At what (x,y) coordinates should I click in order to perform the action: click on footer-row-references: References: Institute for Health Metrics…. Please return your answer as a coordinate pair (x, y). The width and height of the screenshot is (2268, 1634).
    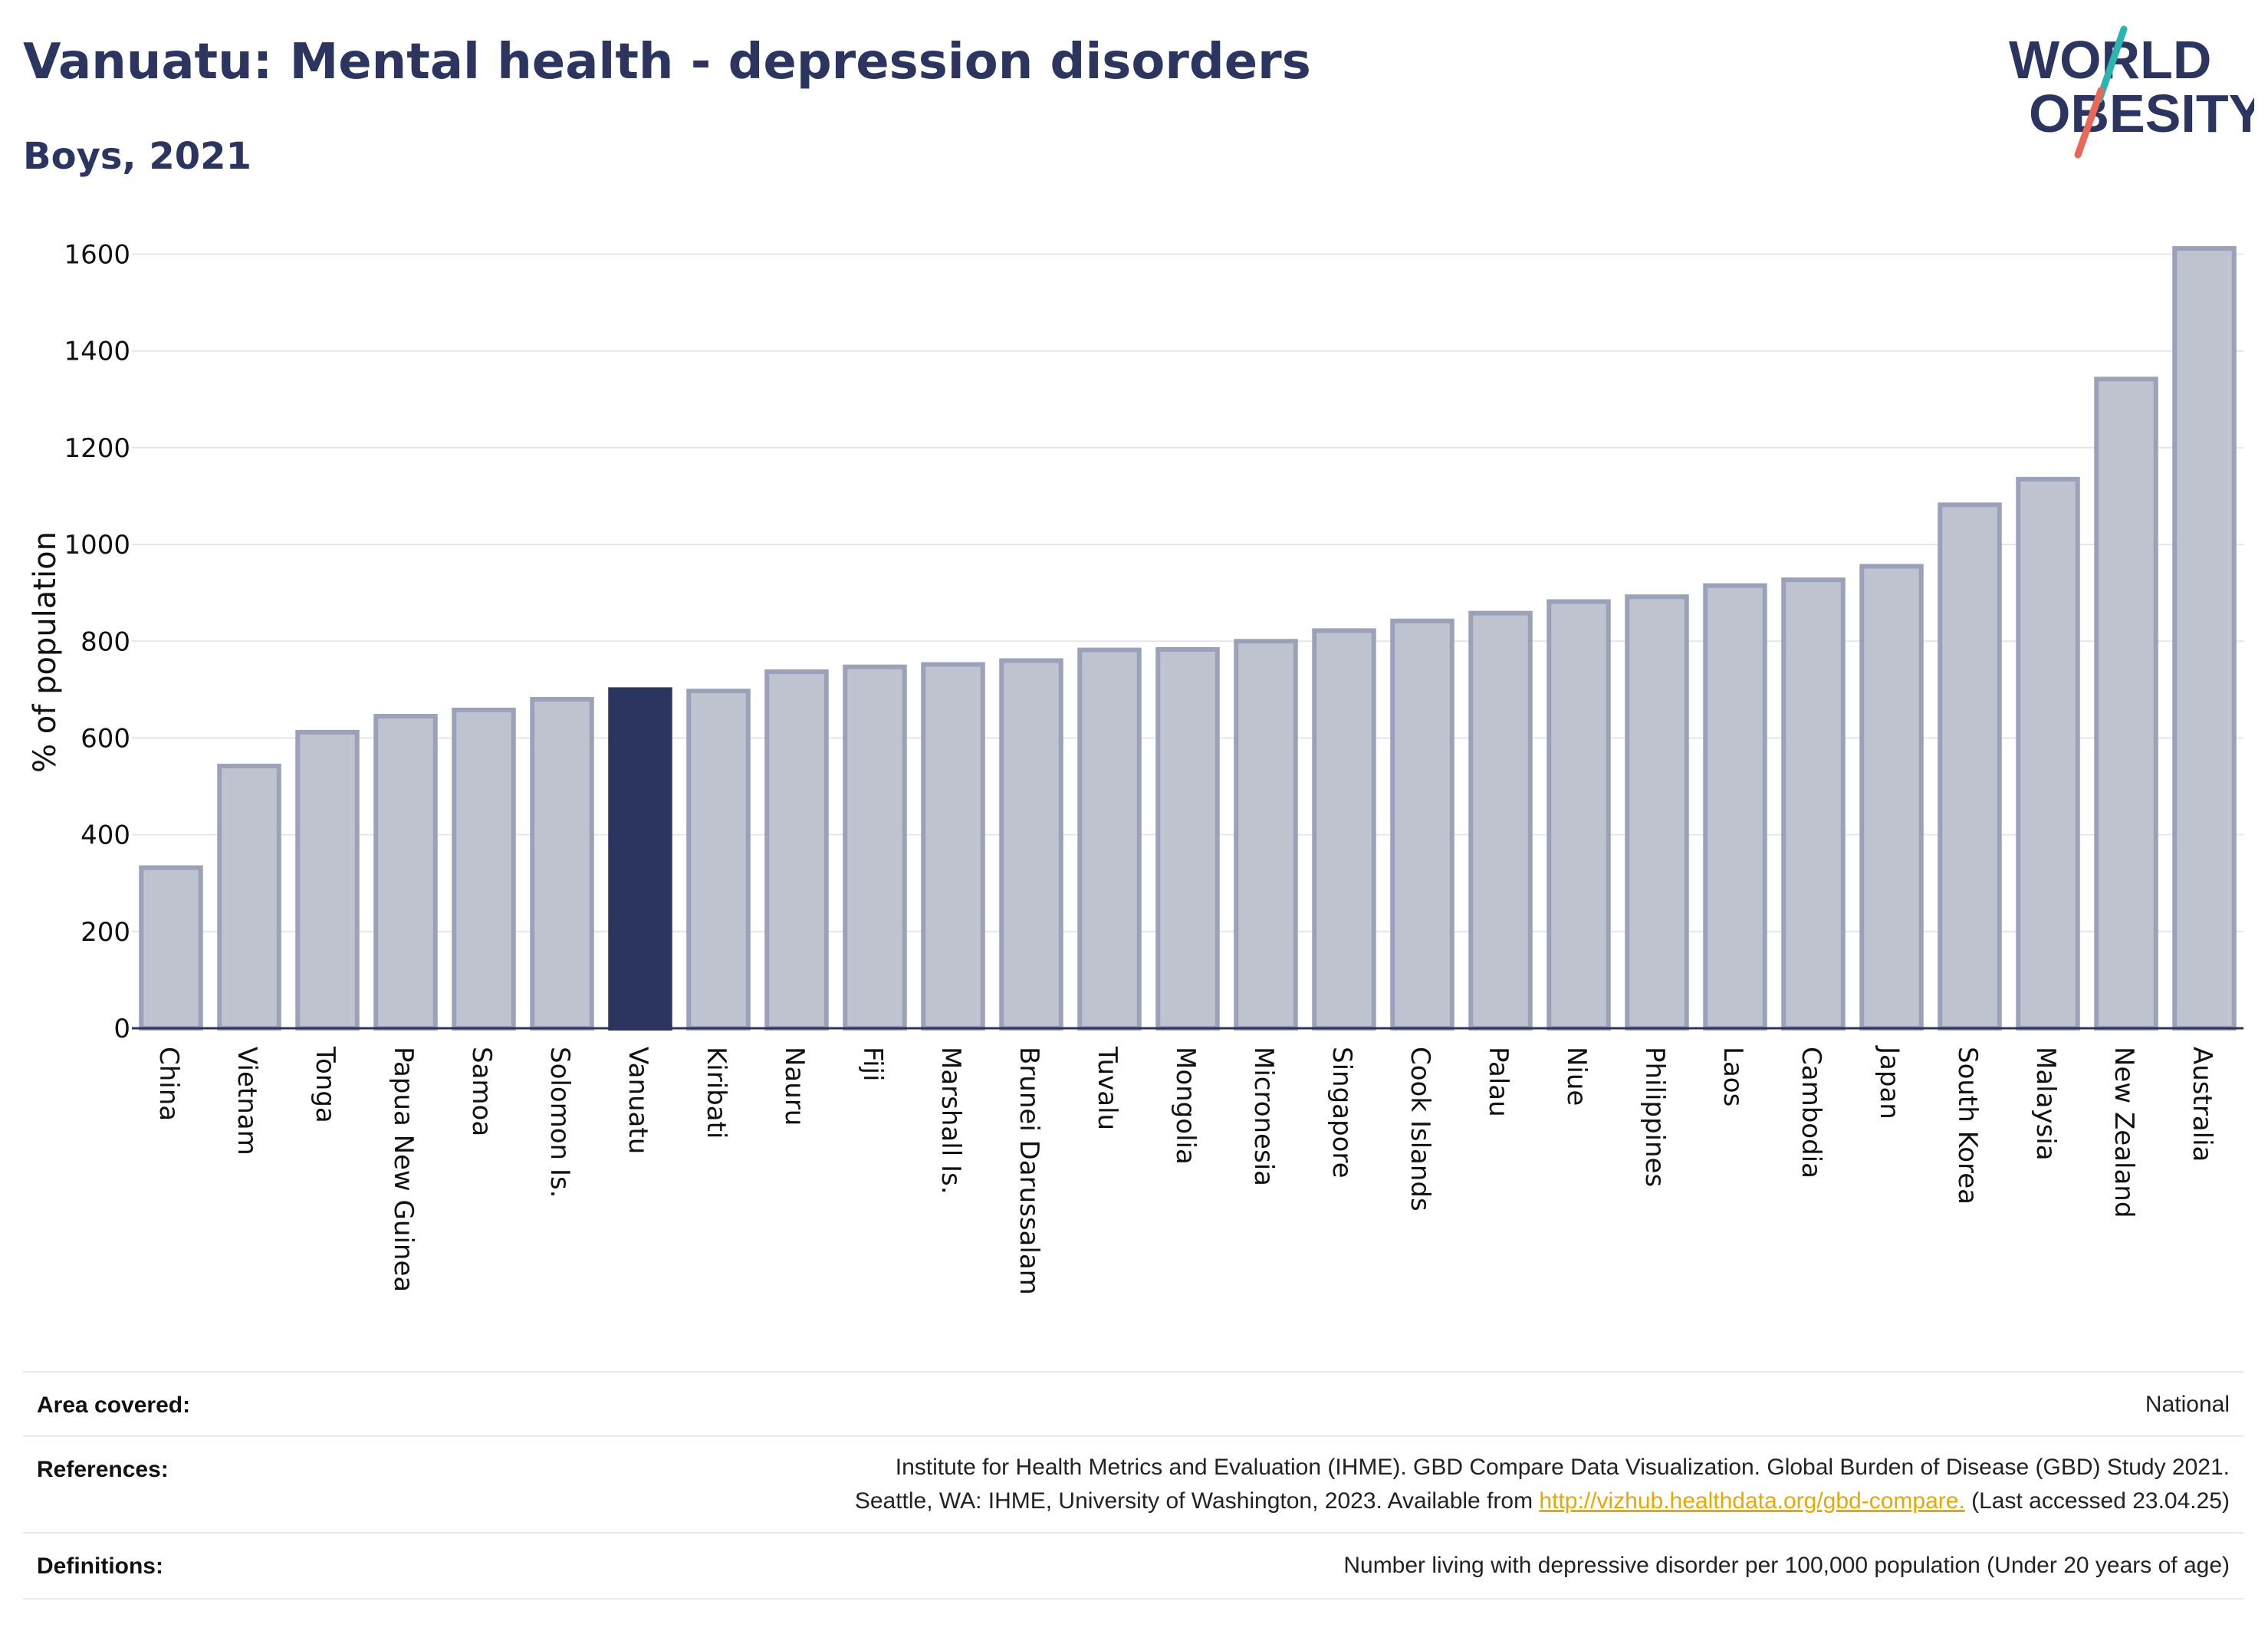
    Looking at the image, I should click on (1133, 1484).